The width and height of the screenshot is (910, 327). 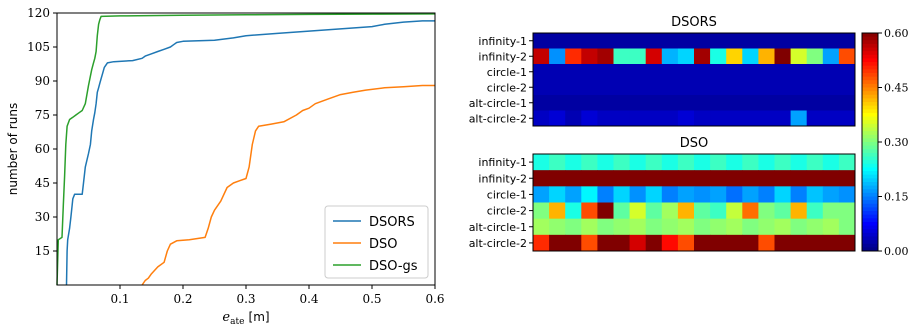 I want to click on colorbar-tick-label: 0.45, so click(x=896, y=88).